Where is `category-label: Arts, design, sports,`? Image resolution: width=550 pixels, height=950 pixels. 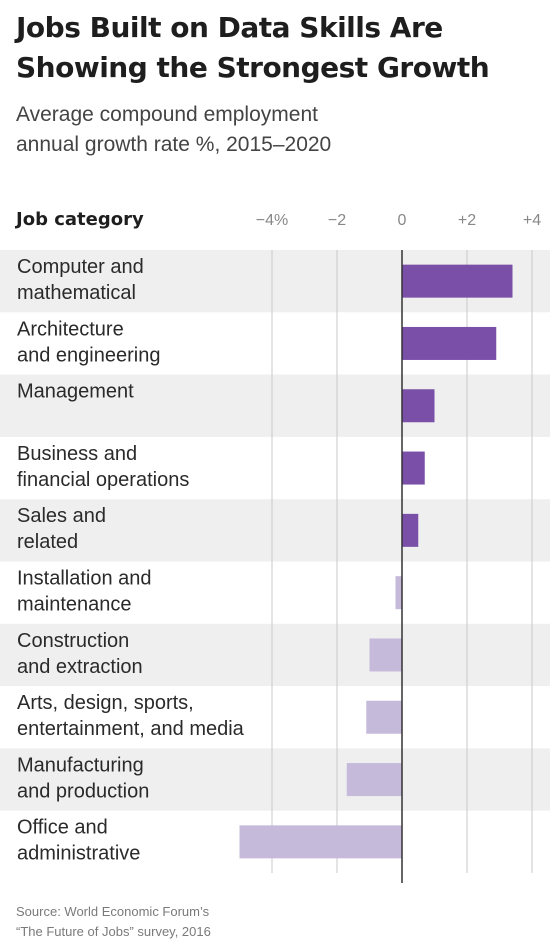
category-label: Arts, design, sports, is located at coordinates (105, 703).